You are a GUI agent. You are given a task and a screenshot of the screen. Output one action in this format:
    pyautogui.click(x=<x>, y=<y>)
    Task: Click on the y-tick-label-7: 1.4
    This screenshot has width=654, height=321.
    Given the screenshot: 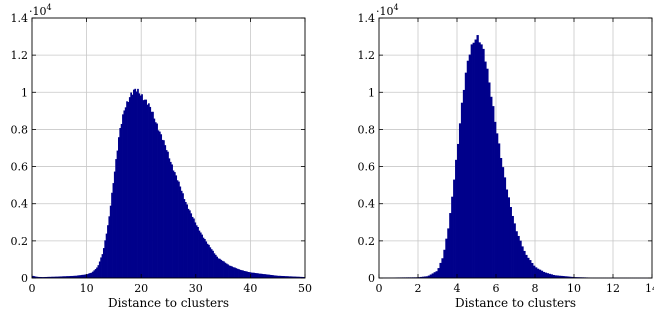 What is the action you would take?
    pyautogui.click(x=367, y=18)
    